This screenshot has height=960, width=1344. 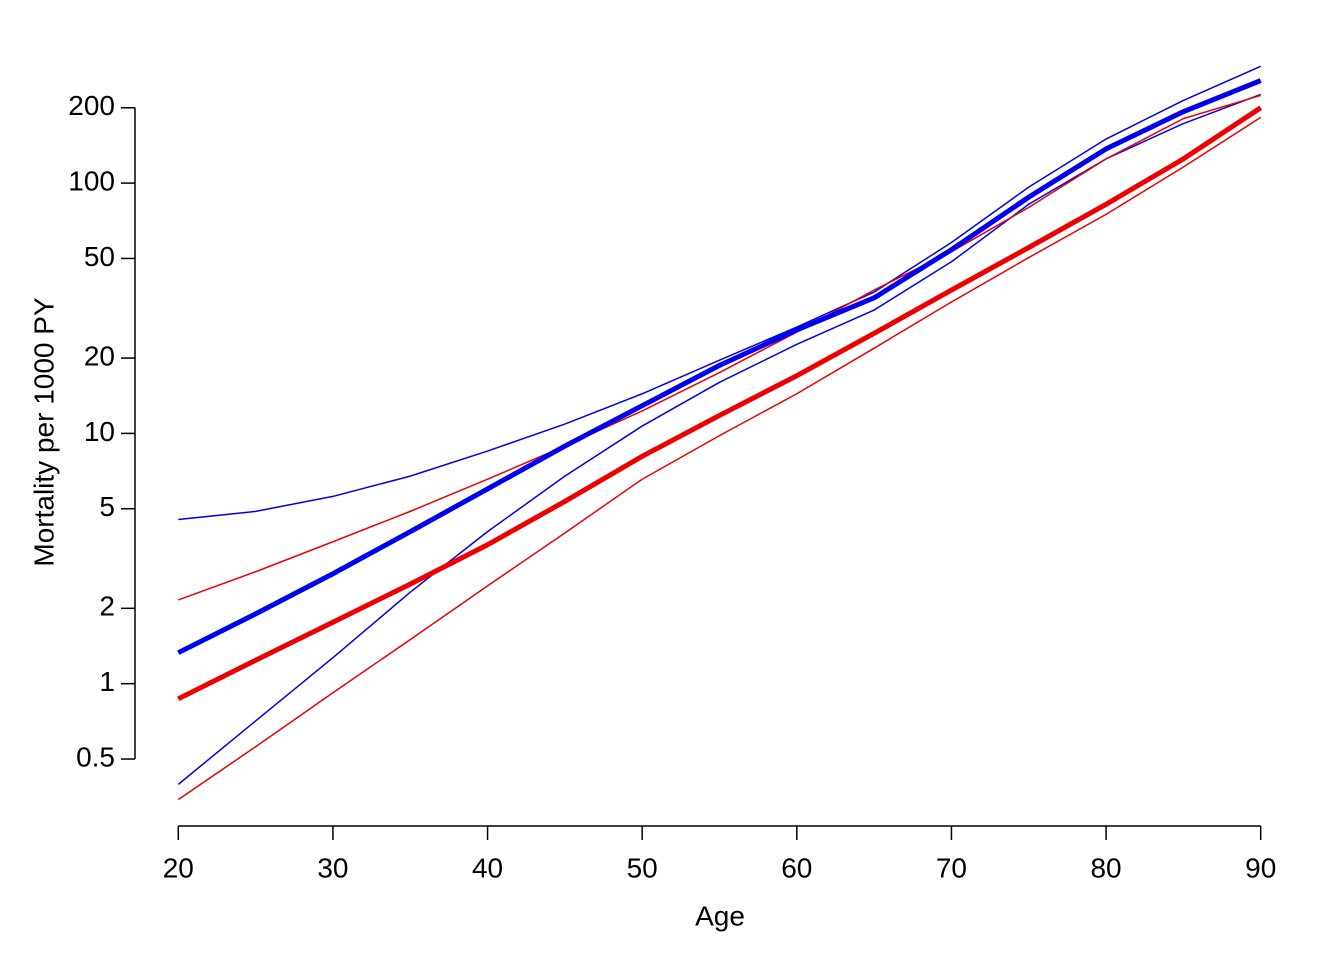 What do you see at coordinates (1260, 867) in the screenshot?
I see `x-tick-label: 90` at bounding box center [1260, 867].